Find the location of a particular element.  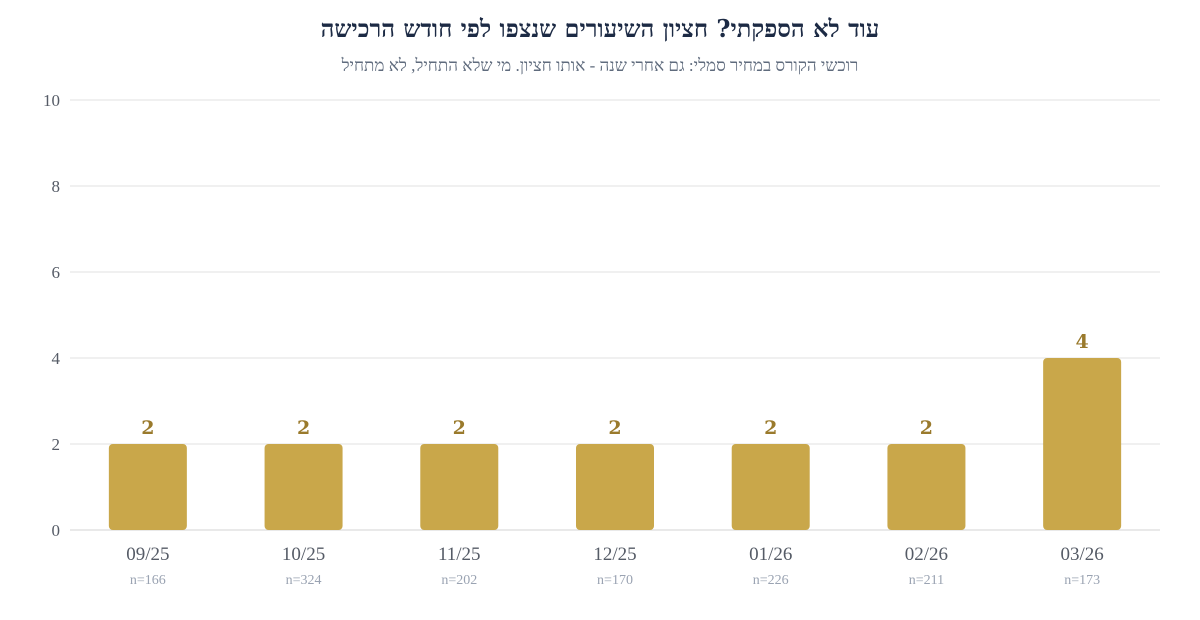

sample-size-label: n=170 is located at coordinates (615, 580).